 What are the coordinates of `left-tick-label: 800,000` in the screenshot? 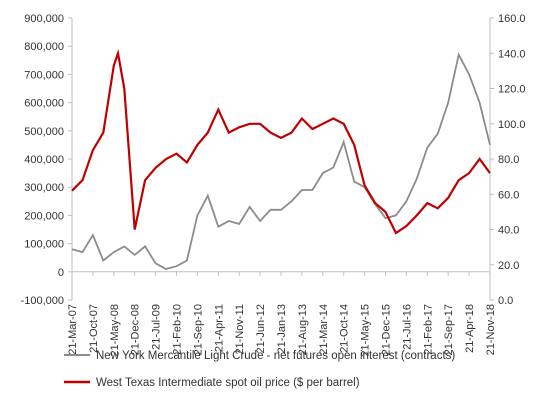 It's located at (44, 47).